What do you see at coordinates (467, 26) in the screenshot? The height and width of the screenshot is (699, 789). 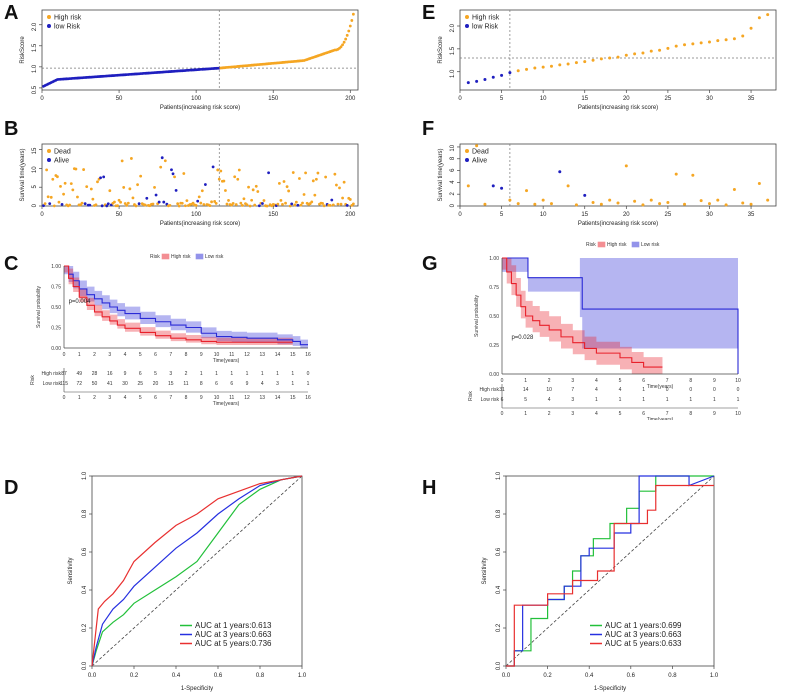 I see `chart-E-legend-low-marker` at bounding box center [467, 26].